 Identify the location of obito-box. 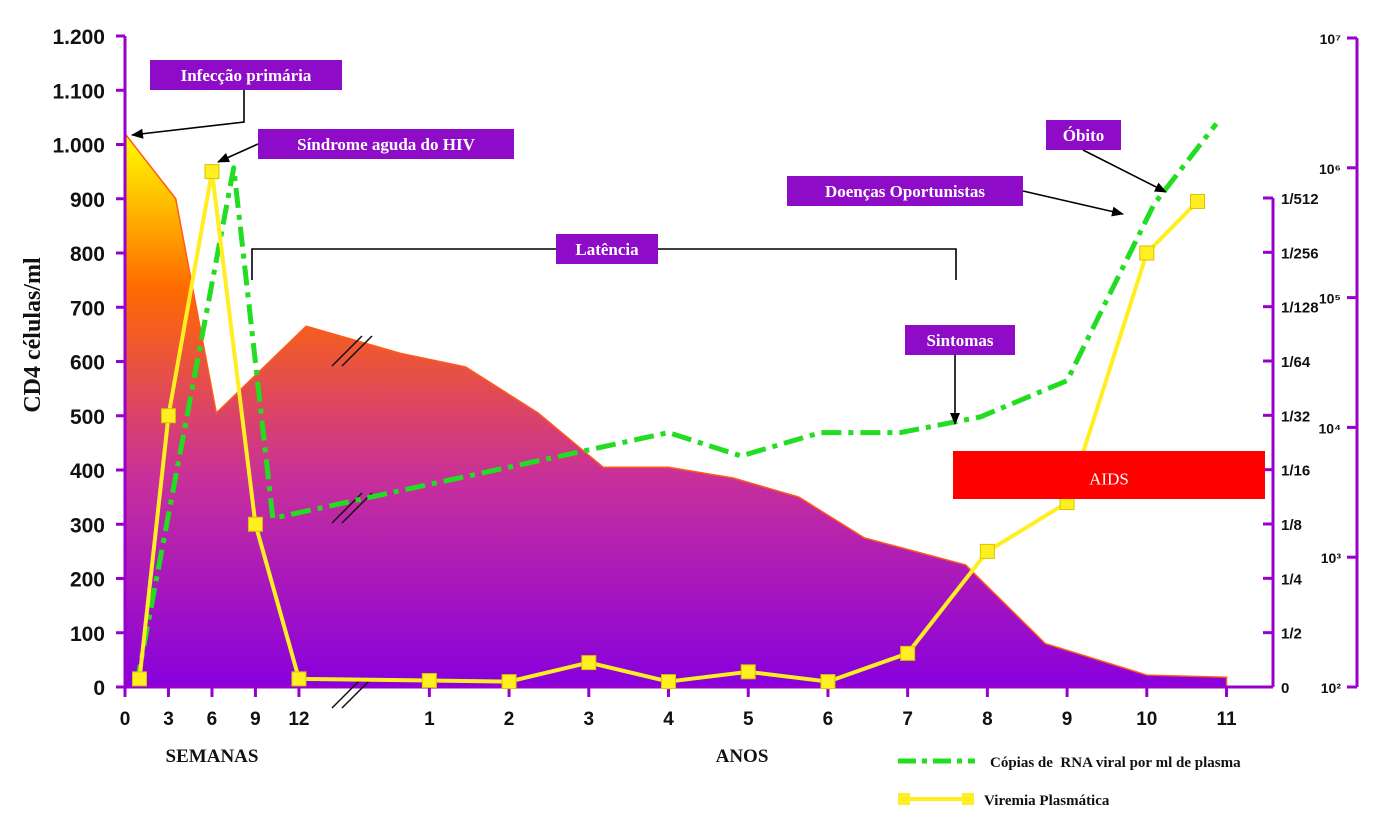
(1083, 135).